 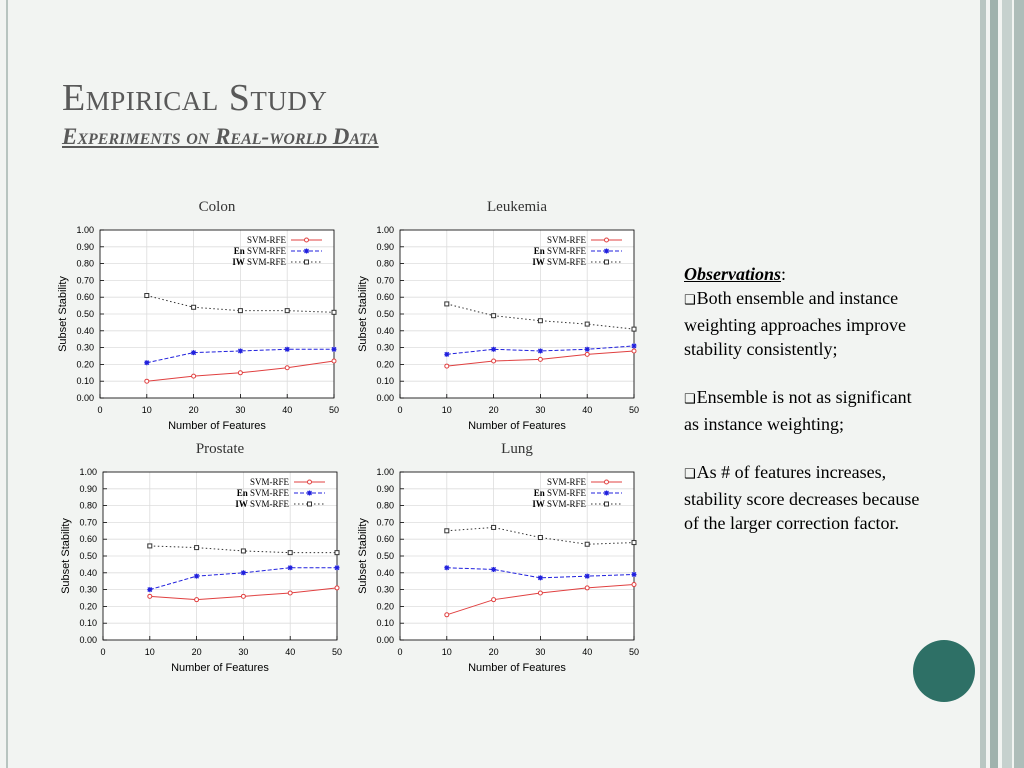 What do you see at coordinates (195, 98) in the screenshot?
I see `slide-title: Empirical Study` at bounding box center [195, 98].